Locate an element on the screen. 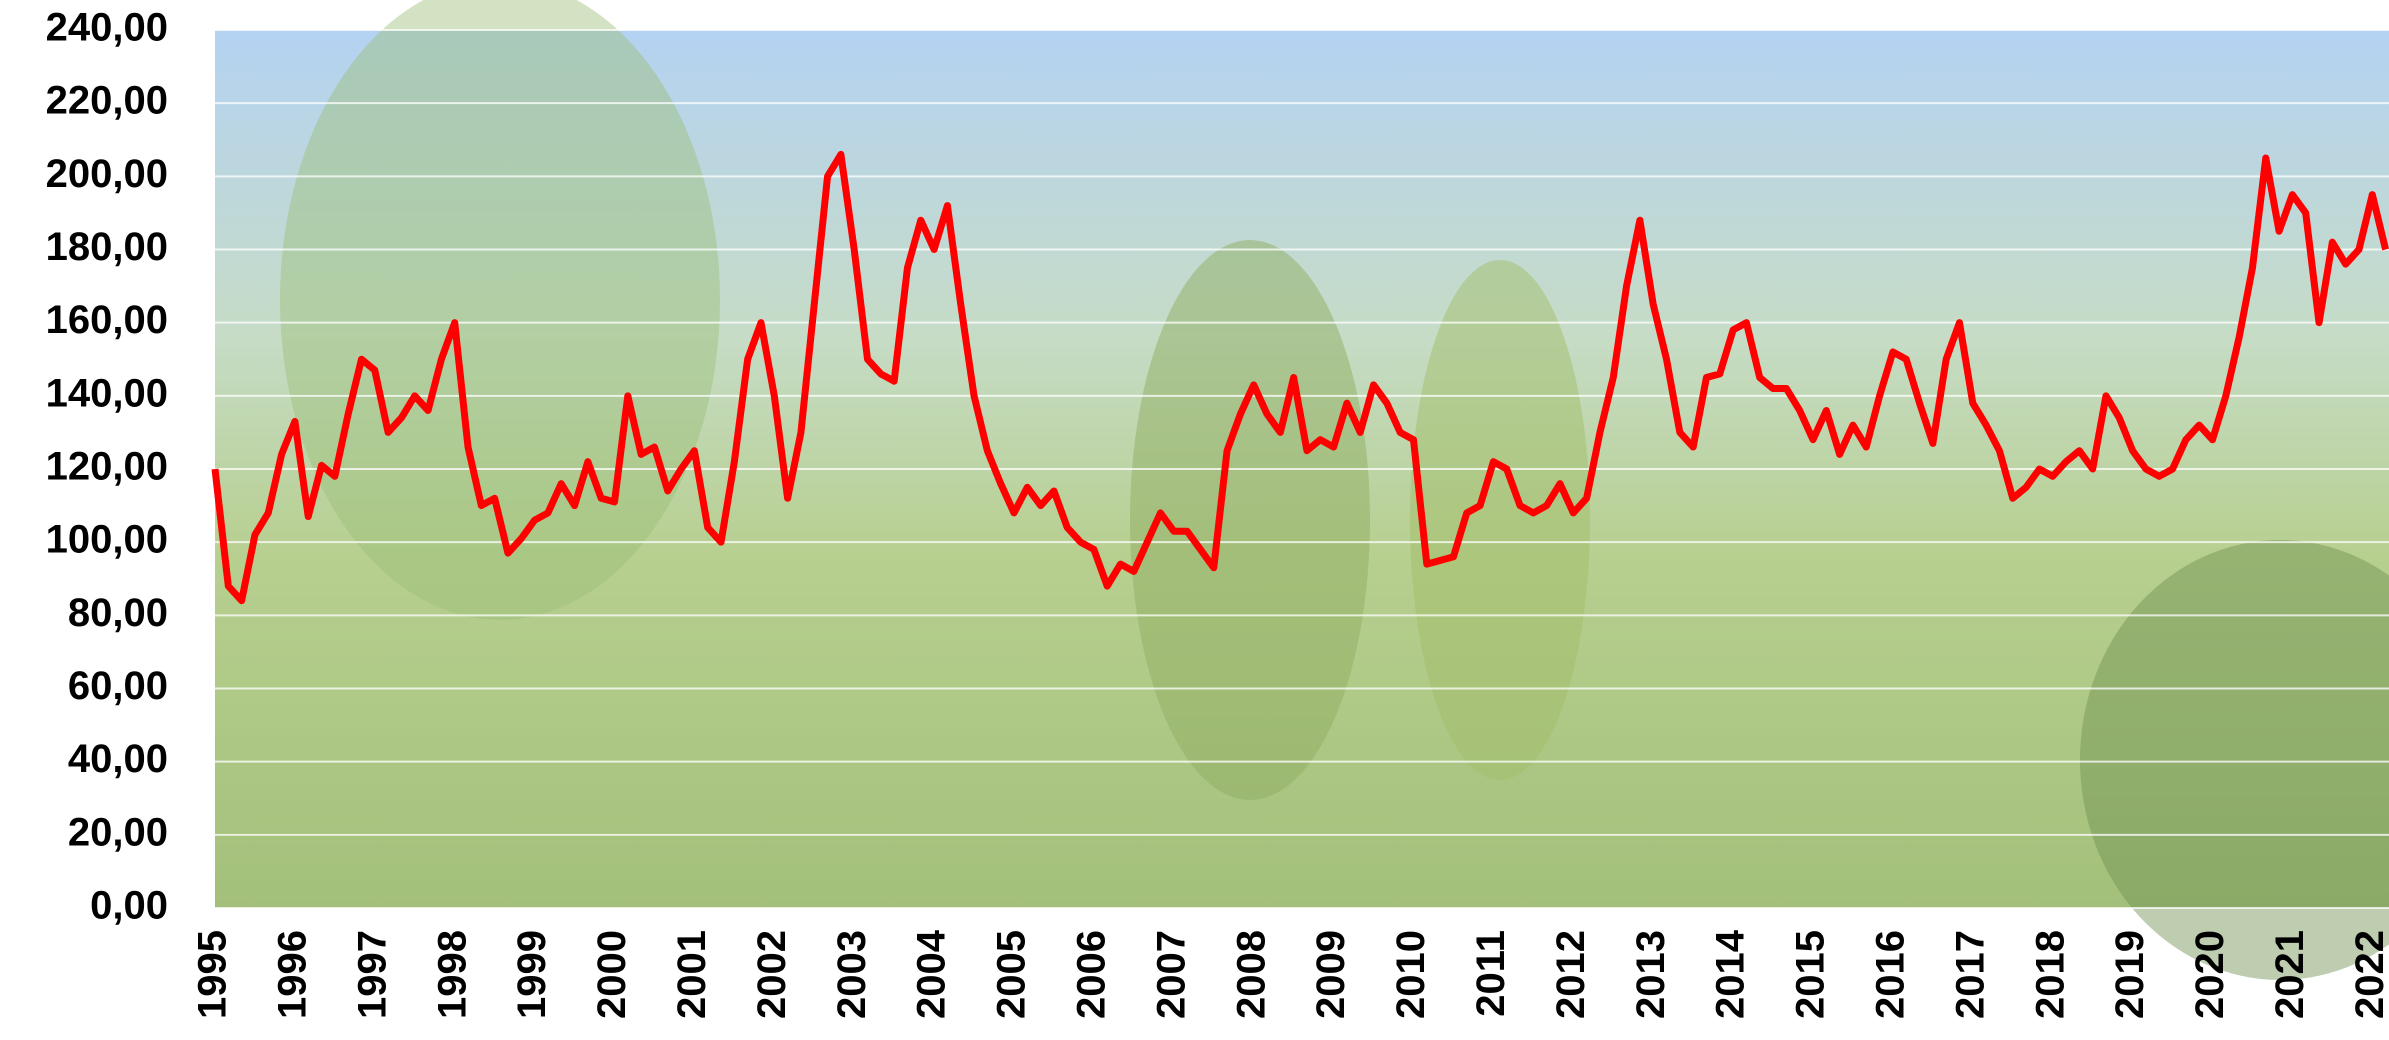  y-tick-label: 160,00 is located at coordinates (107, 320).